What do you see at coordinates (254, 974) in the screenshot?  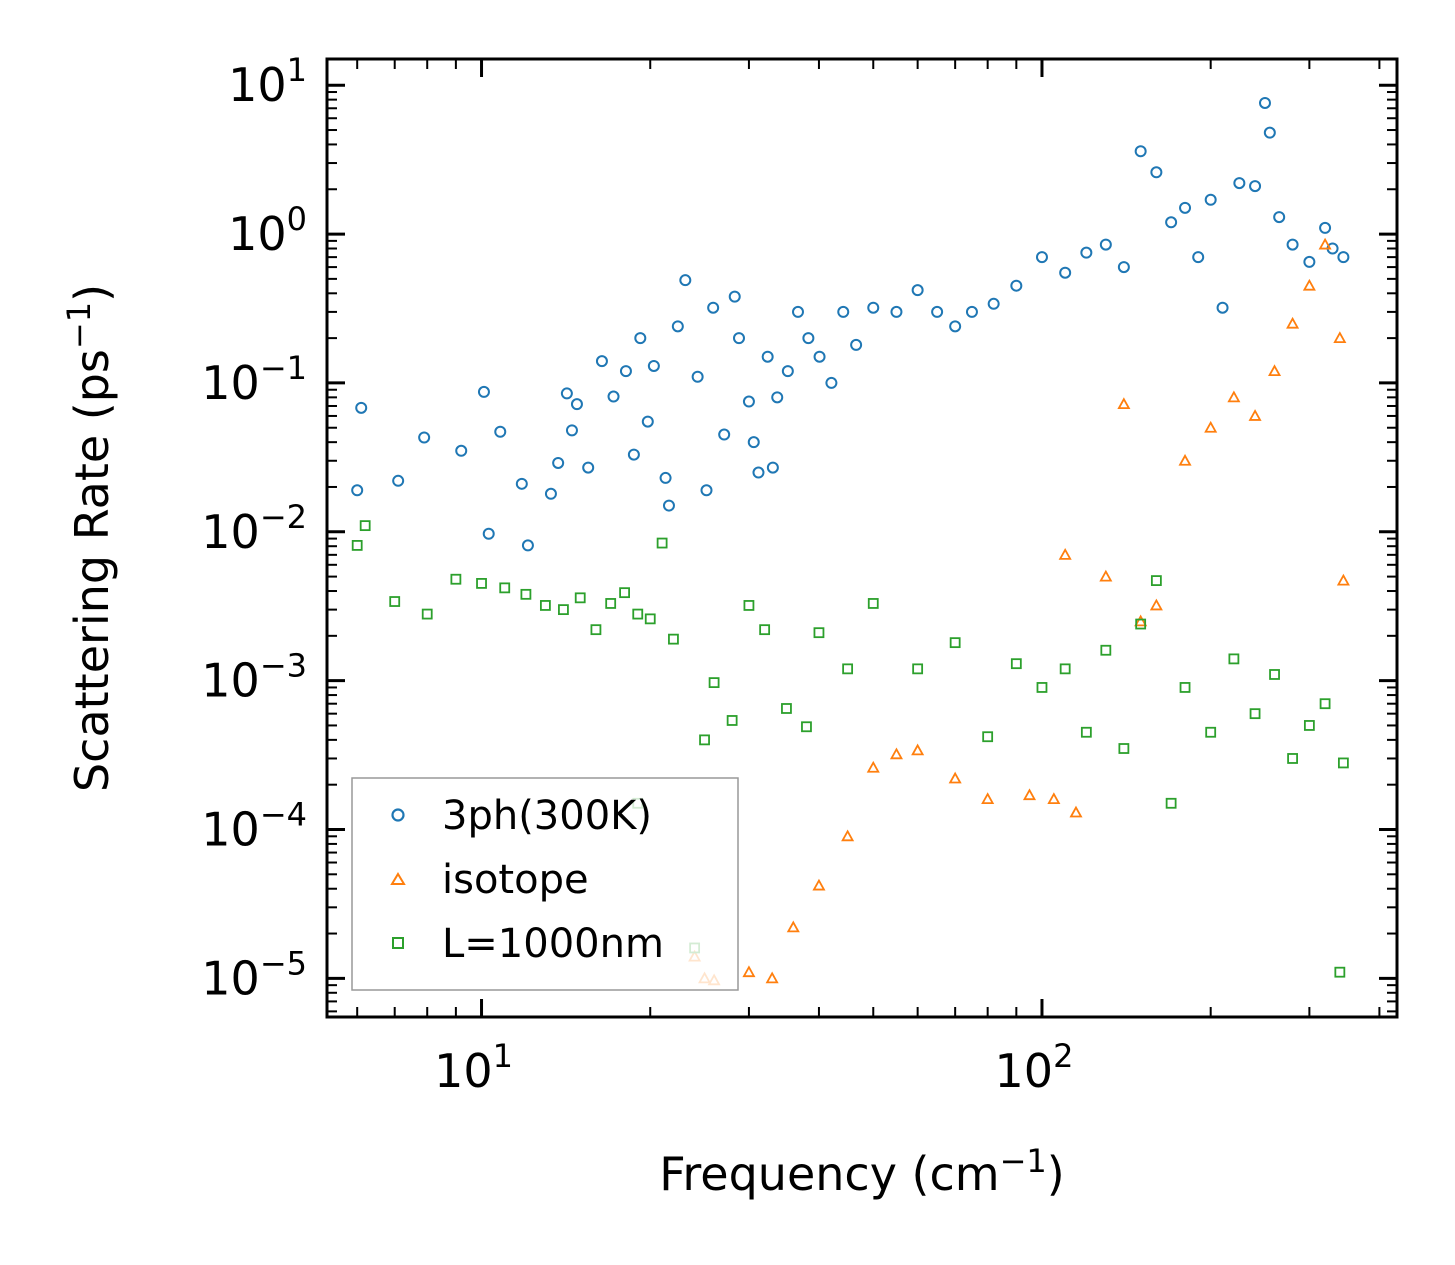 I see `y-tick-label: 10⁻⁵` at bounding box center [254, 974].